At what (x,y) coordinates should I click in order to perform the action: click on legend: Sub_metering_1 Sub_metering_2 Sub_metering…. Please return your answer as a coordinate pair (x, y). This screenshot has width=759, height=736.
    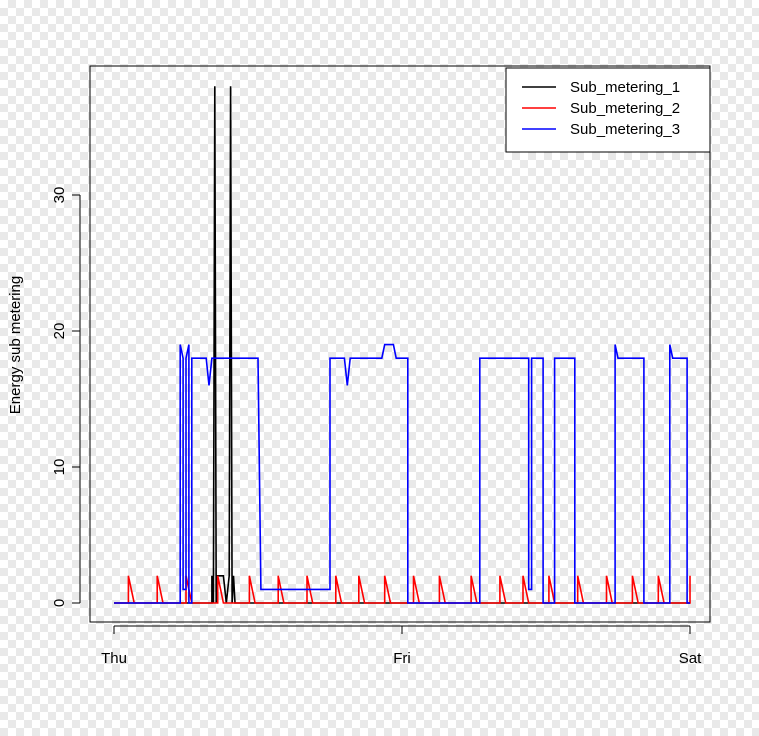
    Looking at the image, I should click on (608, 110).